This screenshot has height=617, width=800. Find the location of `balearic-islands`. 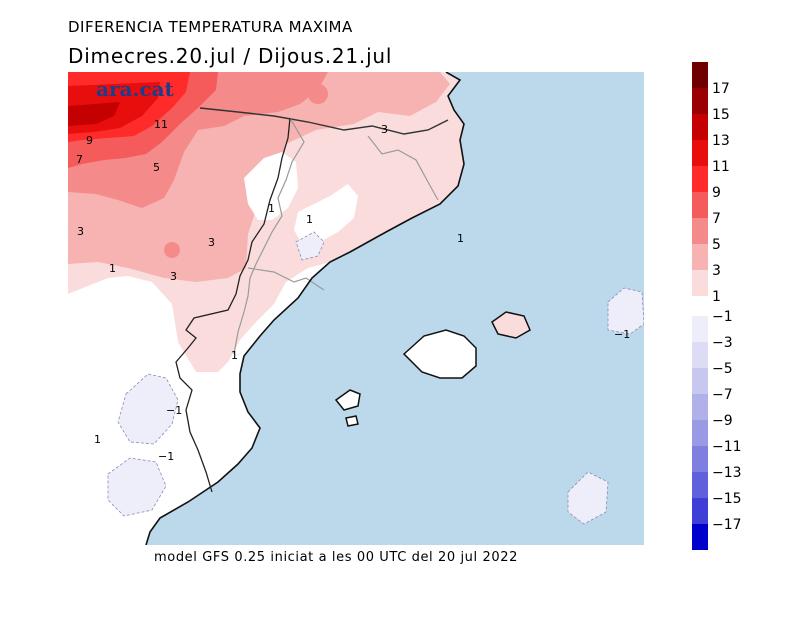

balearic-islands is located at coordinates (432, 369).